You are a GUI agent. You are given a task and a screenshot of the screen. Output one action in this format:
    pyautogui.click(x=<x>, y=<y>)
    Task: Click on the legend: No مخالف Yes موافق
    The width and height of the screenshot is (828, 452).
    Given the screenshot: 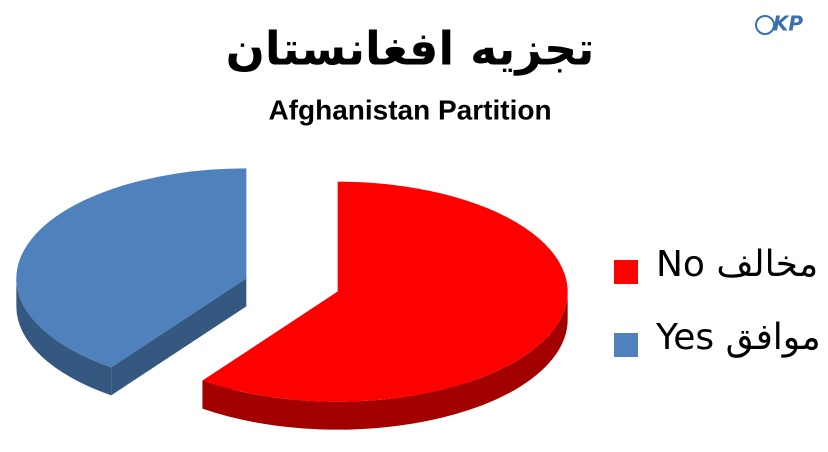 What is the action you would take?
    pyautogui.click(x=717, y=301)
    